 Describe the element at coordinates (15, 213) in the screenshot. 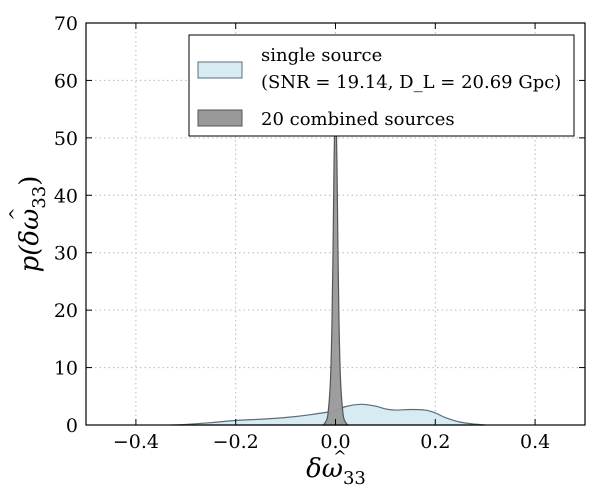

I see `y-axis-hat-icon: ^` at that location.